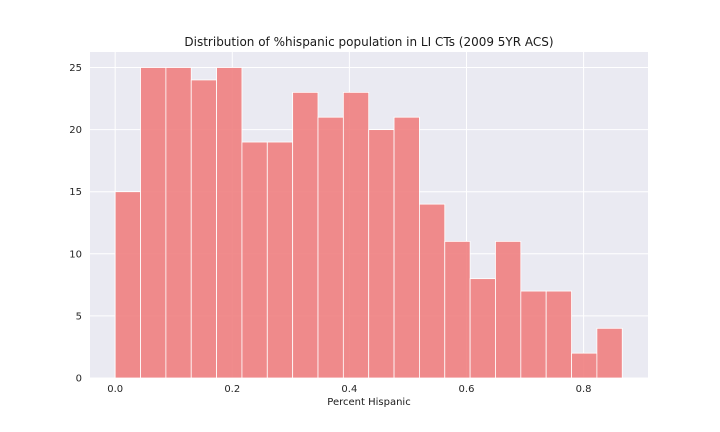 The image size is (720, 432). Describe the element at coordinates (75, 192) in the screenshot. I see `y-tick-label: 15` at that location.